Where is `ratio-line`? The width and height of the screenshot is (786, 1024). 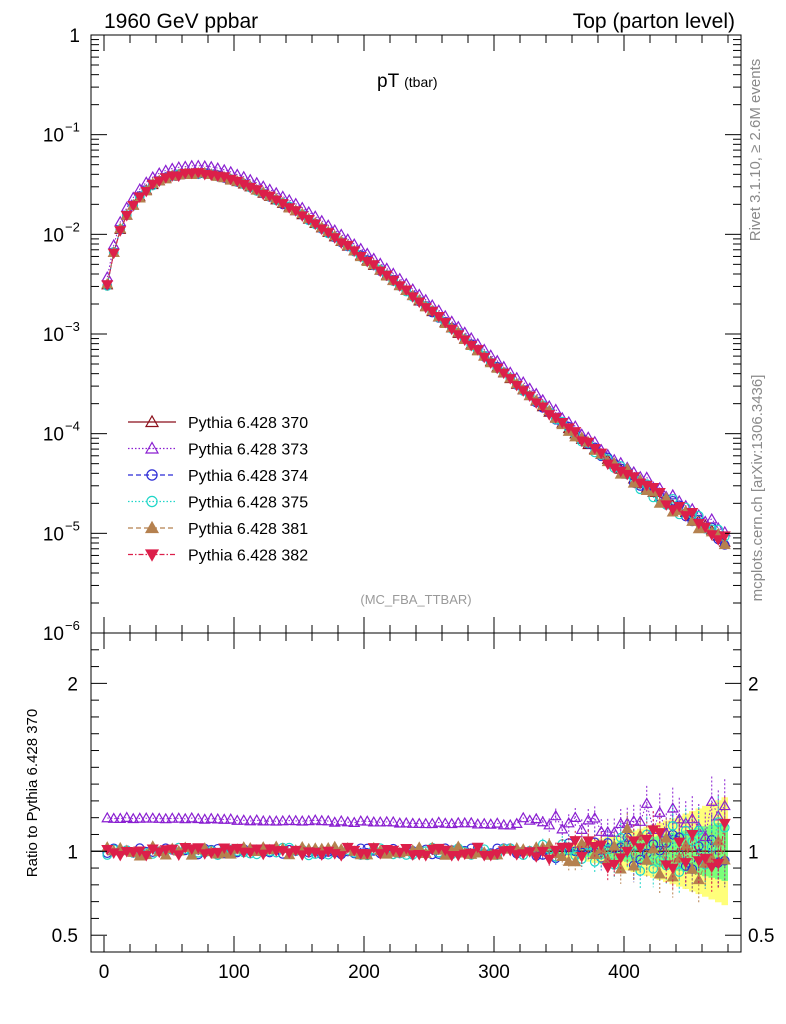 ratio-line is located at coordinates (416, 819).